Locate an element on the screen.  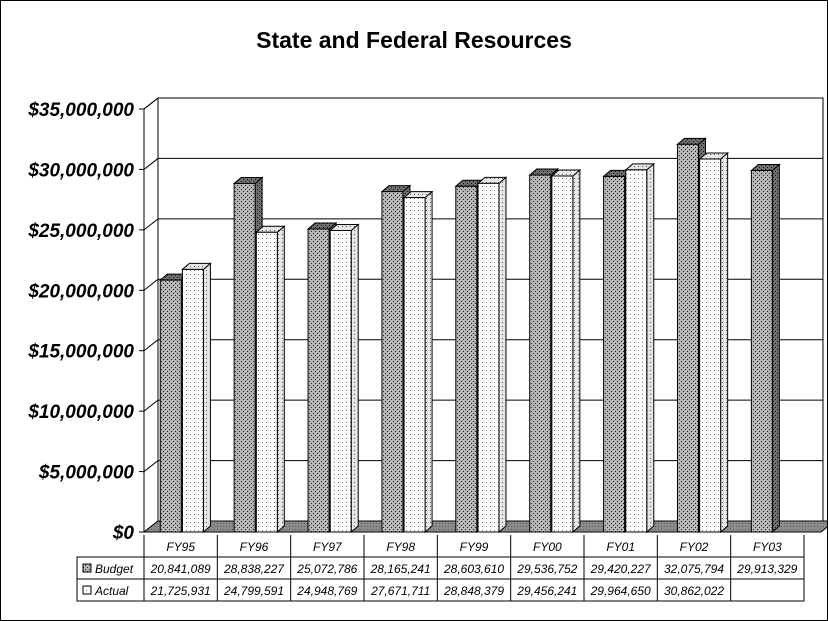
y-tick-label: $10,000,000 is located at coordinates (80, 412).